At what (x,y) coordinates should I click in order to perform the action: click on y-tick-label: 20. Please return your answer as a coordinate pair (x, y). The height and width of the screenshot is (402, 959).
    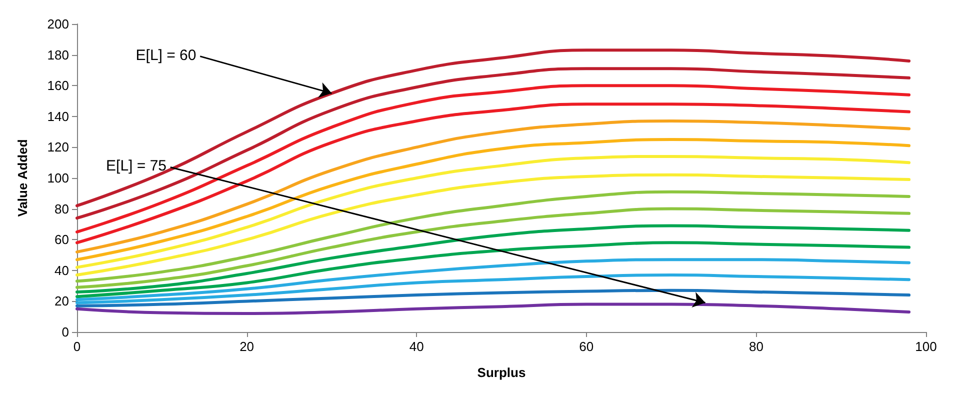
    Looking at the image, I should click on (61, 301).